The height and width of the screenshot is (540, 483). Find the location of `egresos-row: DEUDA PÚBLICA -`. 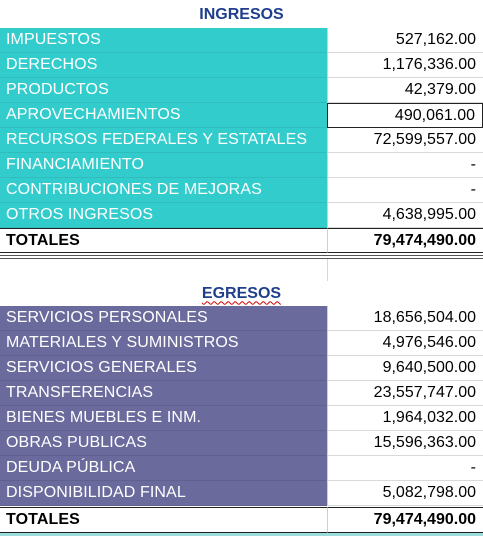

egresos-row: DEUDA PÚBLICA - is located at coordinates (241, 468).